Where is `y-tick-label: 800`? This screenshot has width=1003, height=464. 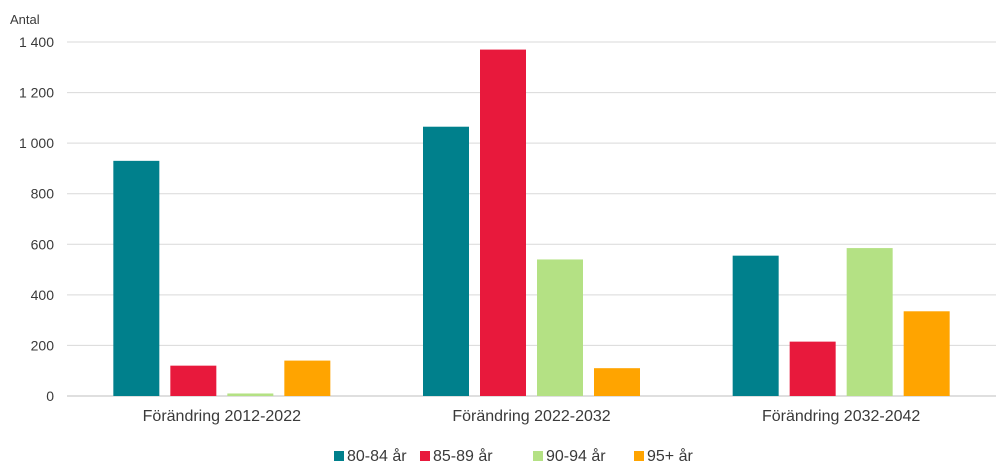
y-tick-label: 800 is located at coordinates (43, 194).